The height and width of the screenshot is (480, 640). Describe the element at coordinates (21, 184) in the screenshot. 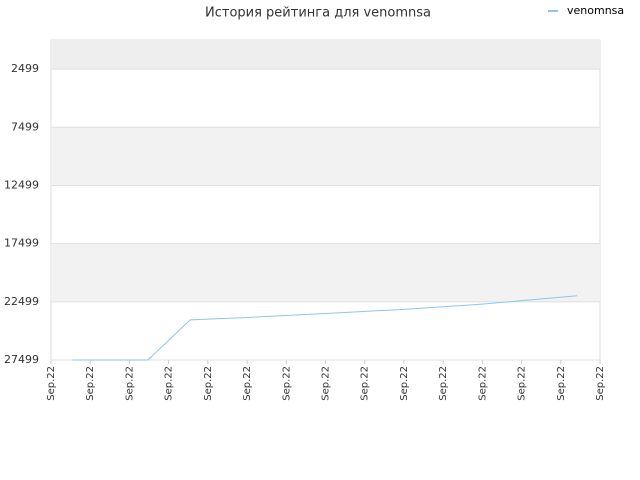

I see `y-tick-label: 12499` at that location.